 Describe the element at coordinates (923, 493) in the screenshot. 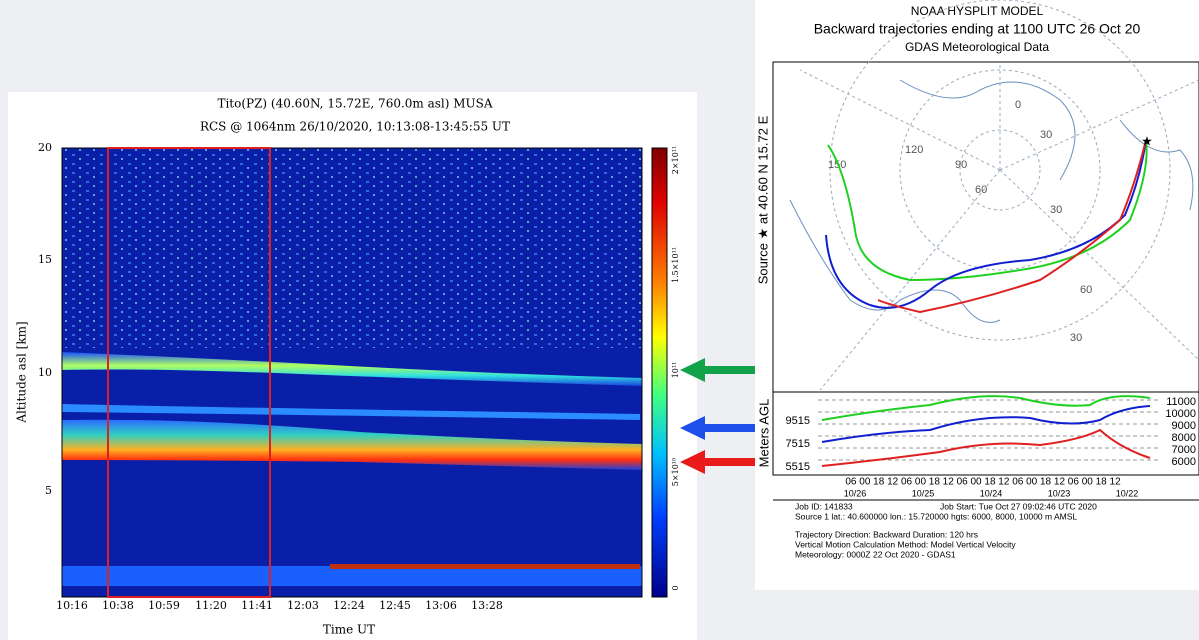

I see `date-label: 10/25` at that location.